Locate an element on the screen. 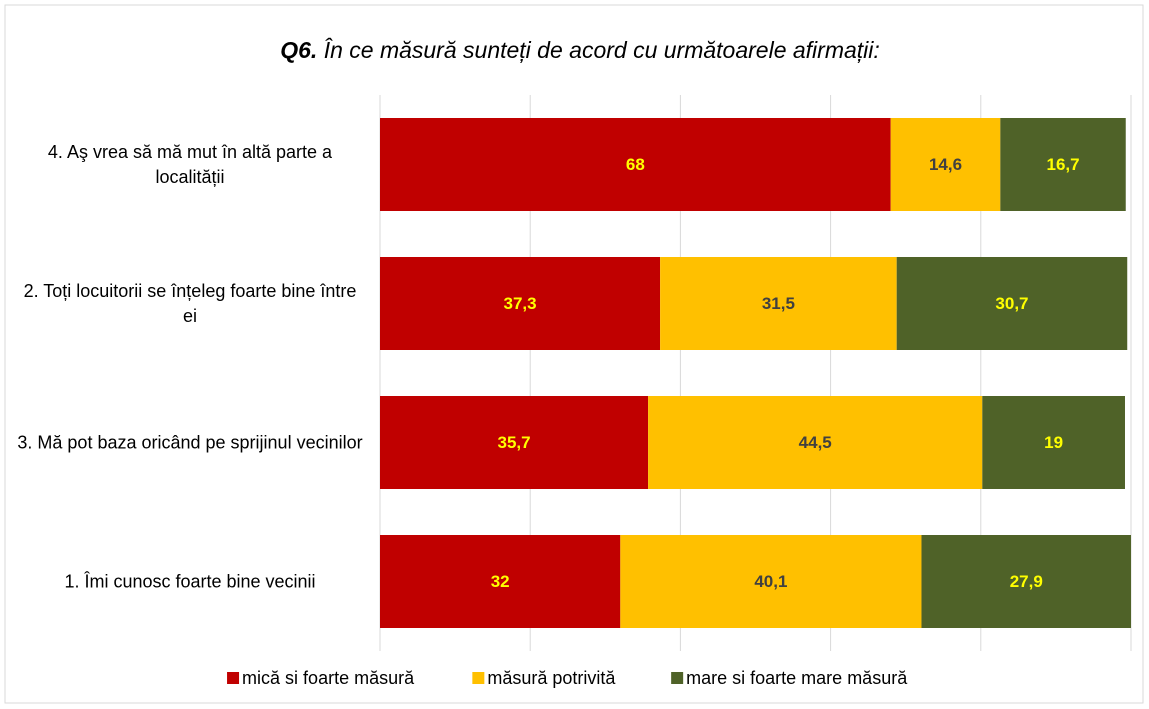 The height and width of the screenshot is (709, 1149). data-label: 37,3 is located at coordinates (520, 303).